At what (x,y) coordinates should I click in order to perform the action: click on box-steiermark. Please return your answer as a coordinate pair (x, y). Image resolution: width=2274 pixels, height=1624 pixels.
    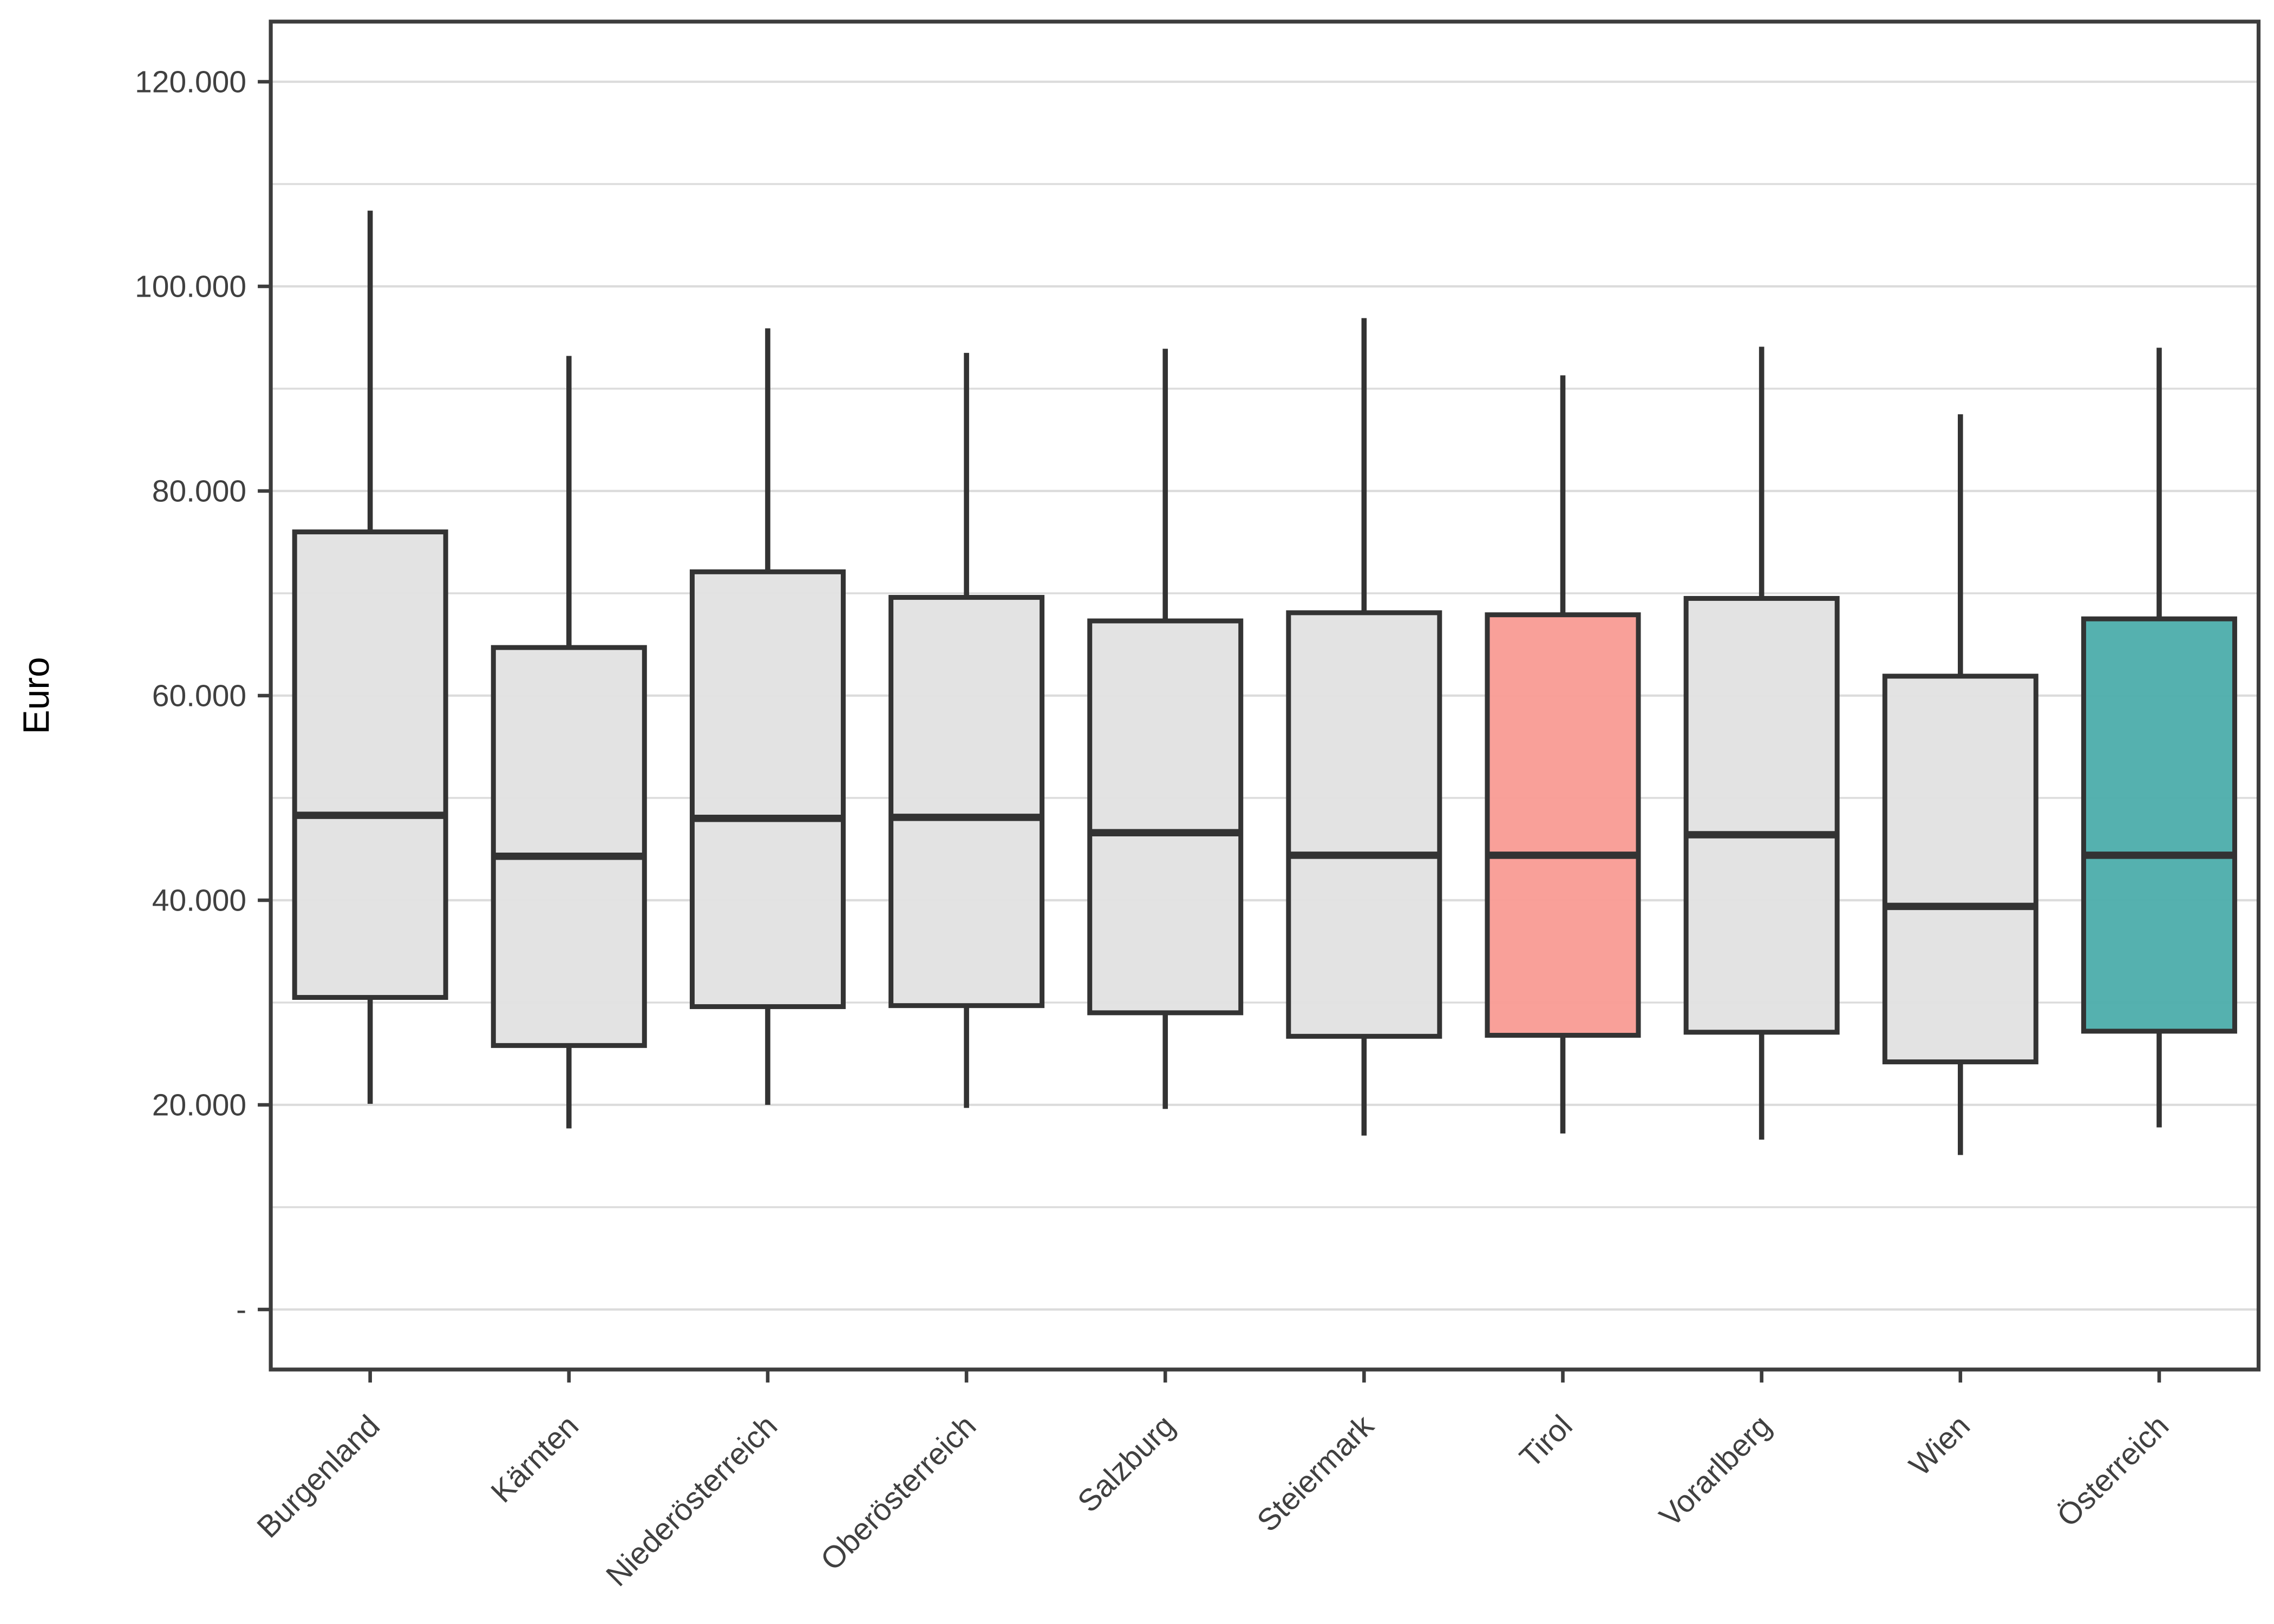
    Looking at the image, I should click on (1364, 824).